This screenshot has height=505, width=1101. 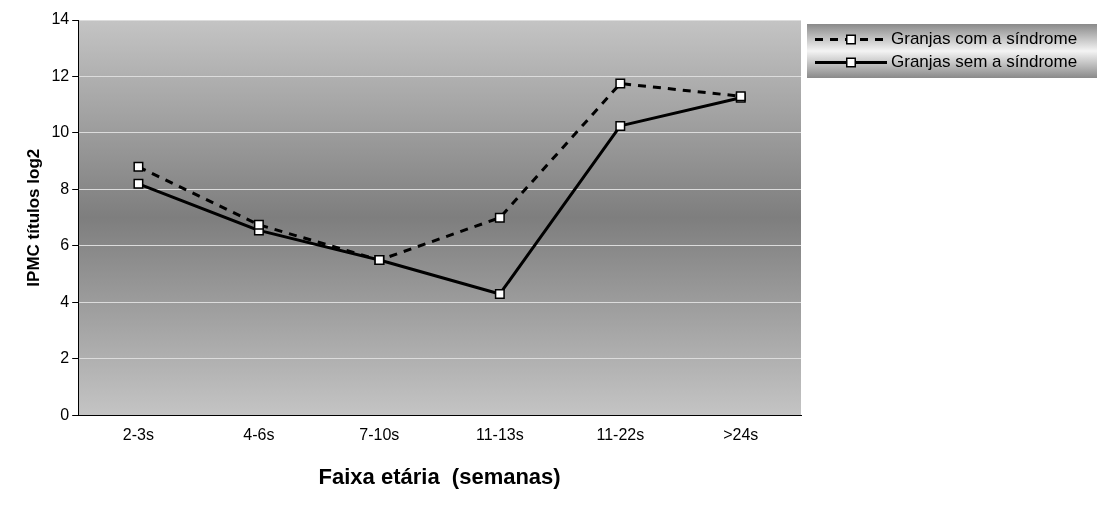 I want to click on x-tick-label: 4-6s, so click(x=259, y=435).